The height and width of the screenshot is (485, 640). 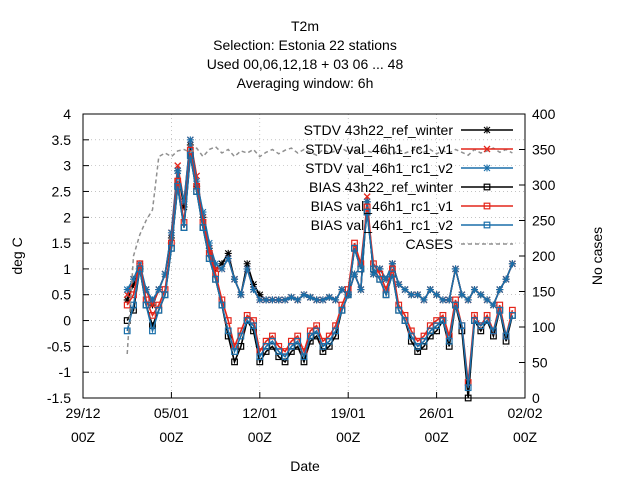 I want to click on y-tick-label: 4, so click(x=67, y=114).